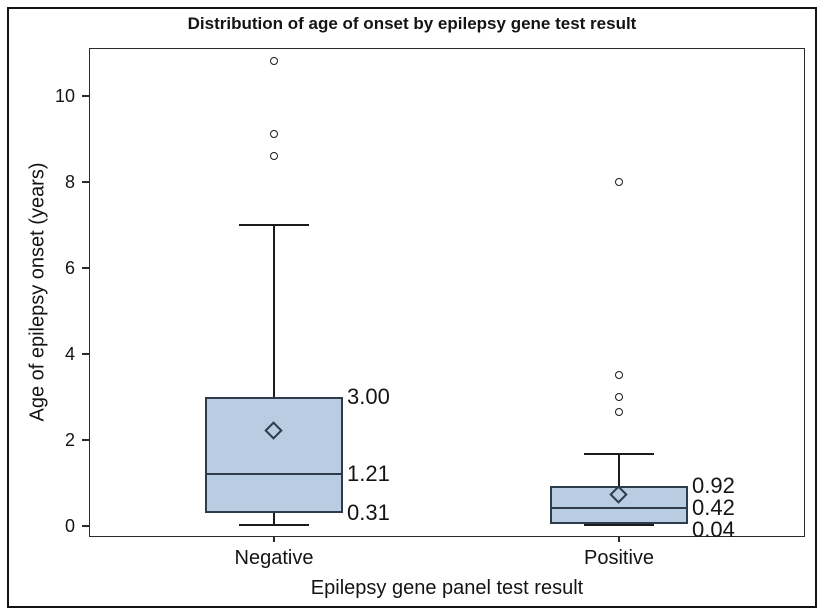  Describe the element at coordinates (69, 440) in the screenshot. I see `y-axis-tick-label: 2` at that location.